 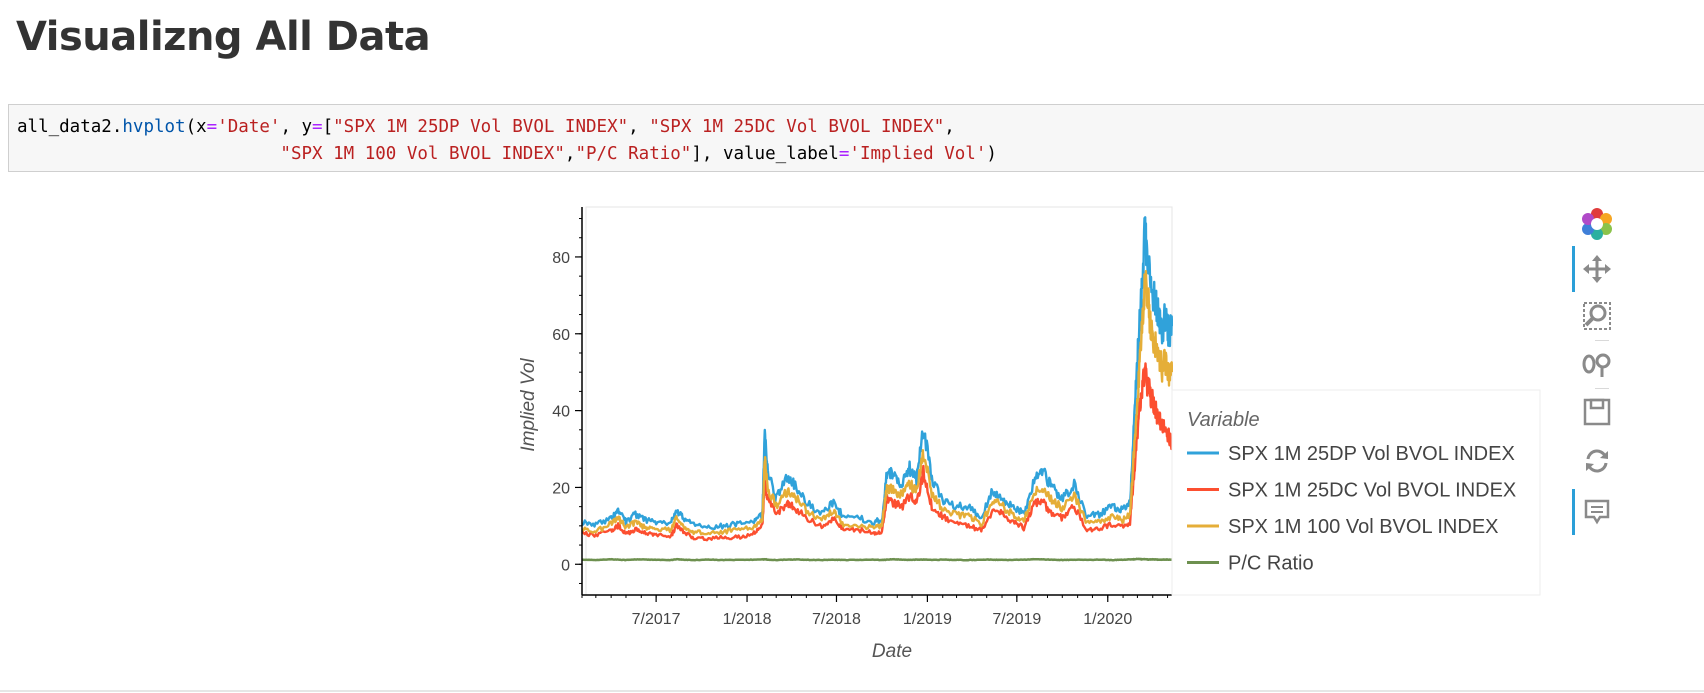 What do you see at coordinates (1016, 619) in the screenshot?
I see `x-tick-label: 7/2019` at bounding box center [1016, 619].